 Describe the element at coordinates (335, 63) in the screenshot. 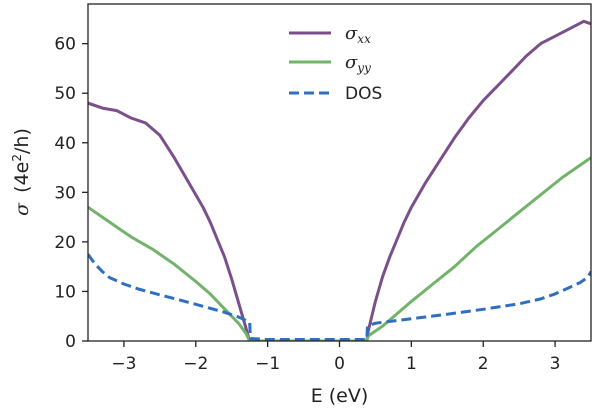

I see `legend: σxx σyy DOS` at that location.